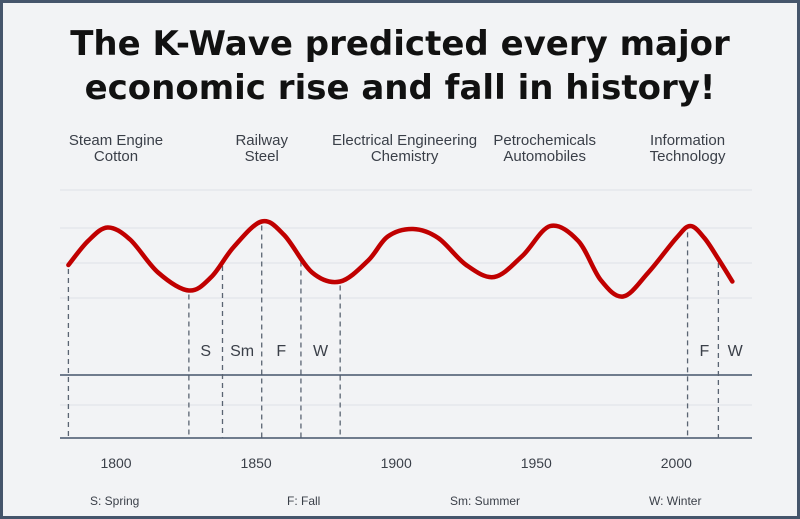 This screenshot has width=800, height=519. Describe the element at coordinates (687, 140) in the screenshot. I see `wave-label-4-line-0: Information` at that location.